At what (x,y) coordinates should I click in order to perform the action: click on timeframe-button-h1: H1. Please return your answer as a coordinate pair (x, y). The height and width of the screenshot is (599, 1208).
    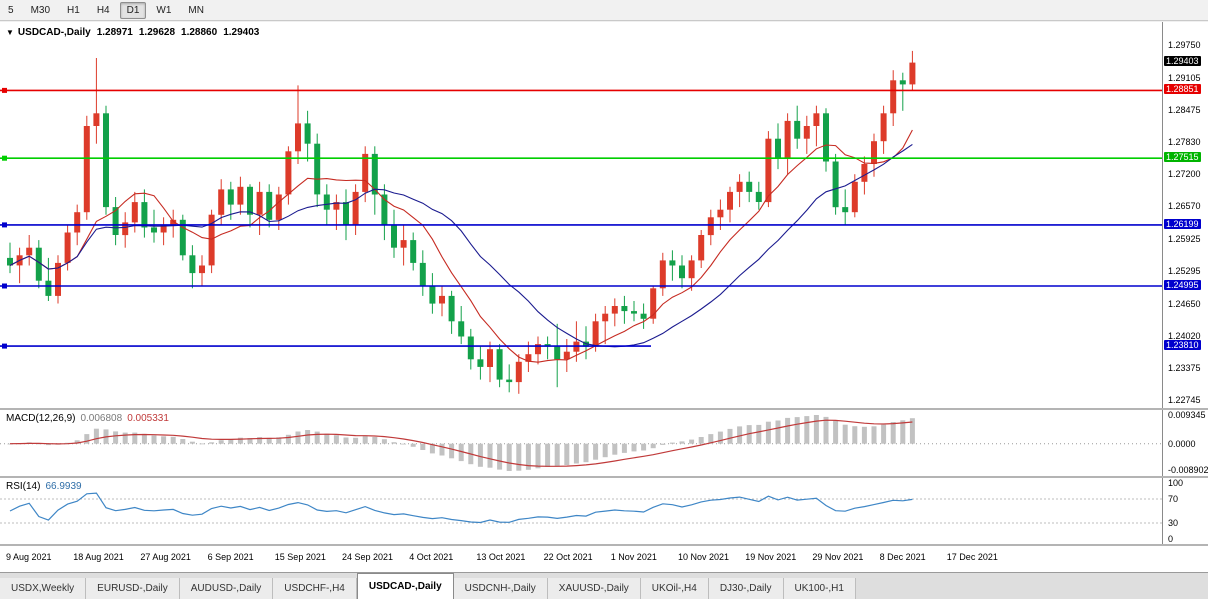
    Looking at the image, I should click on (73, 10).